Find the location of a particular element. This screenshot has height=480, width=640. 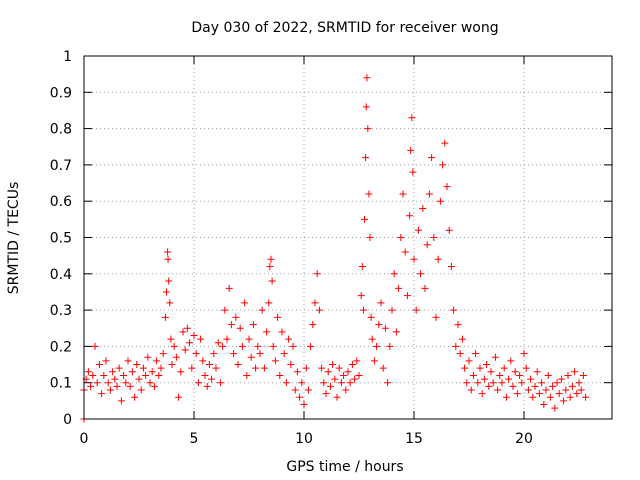

x-tick-label: 10 is located at coordinates (304, 439).